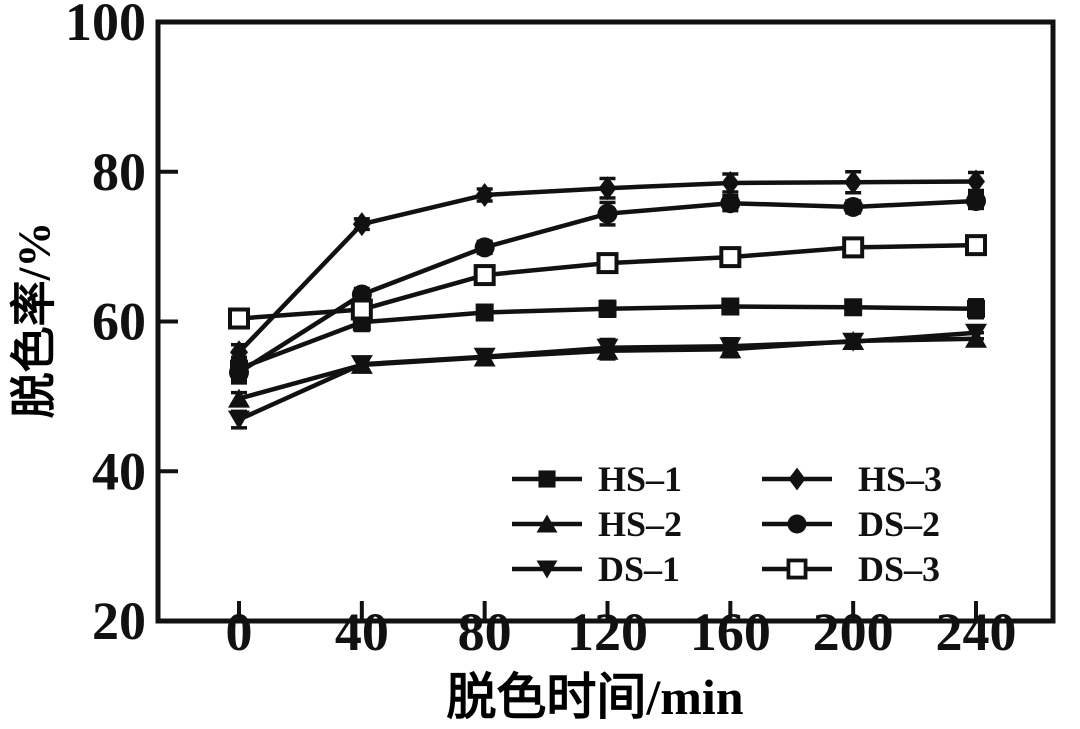 This screenshot has height=729, width=1080. What do you see at coordinates (596, 569) in the screenshot?
I see `legend-item: DS–1` at bounding box center [596, 569].